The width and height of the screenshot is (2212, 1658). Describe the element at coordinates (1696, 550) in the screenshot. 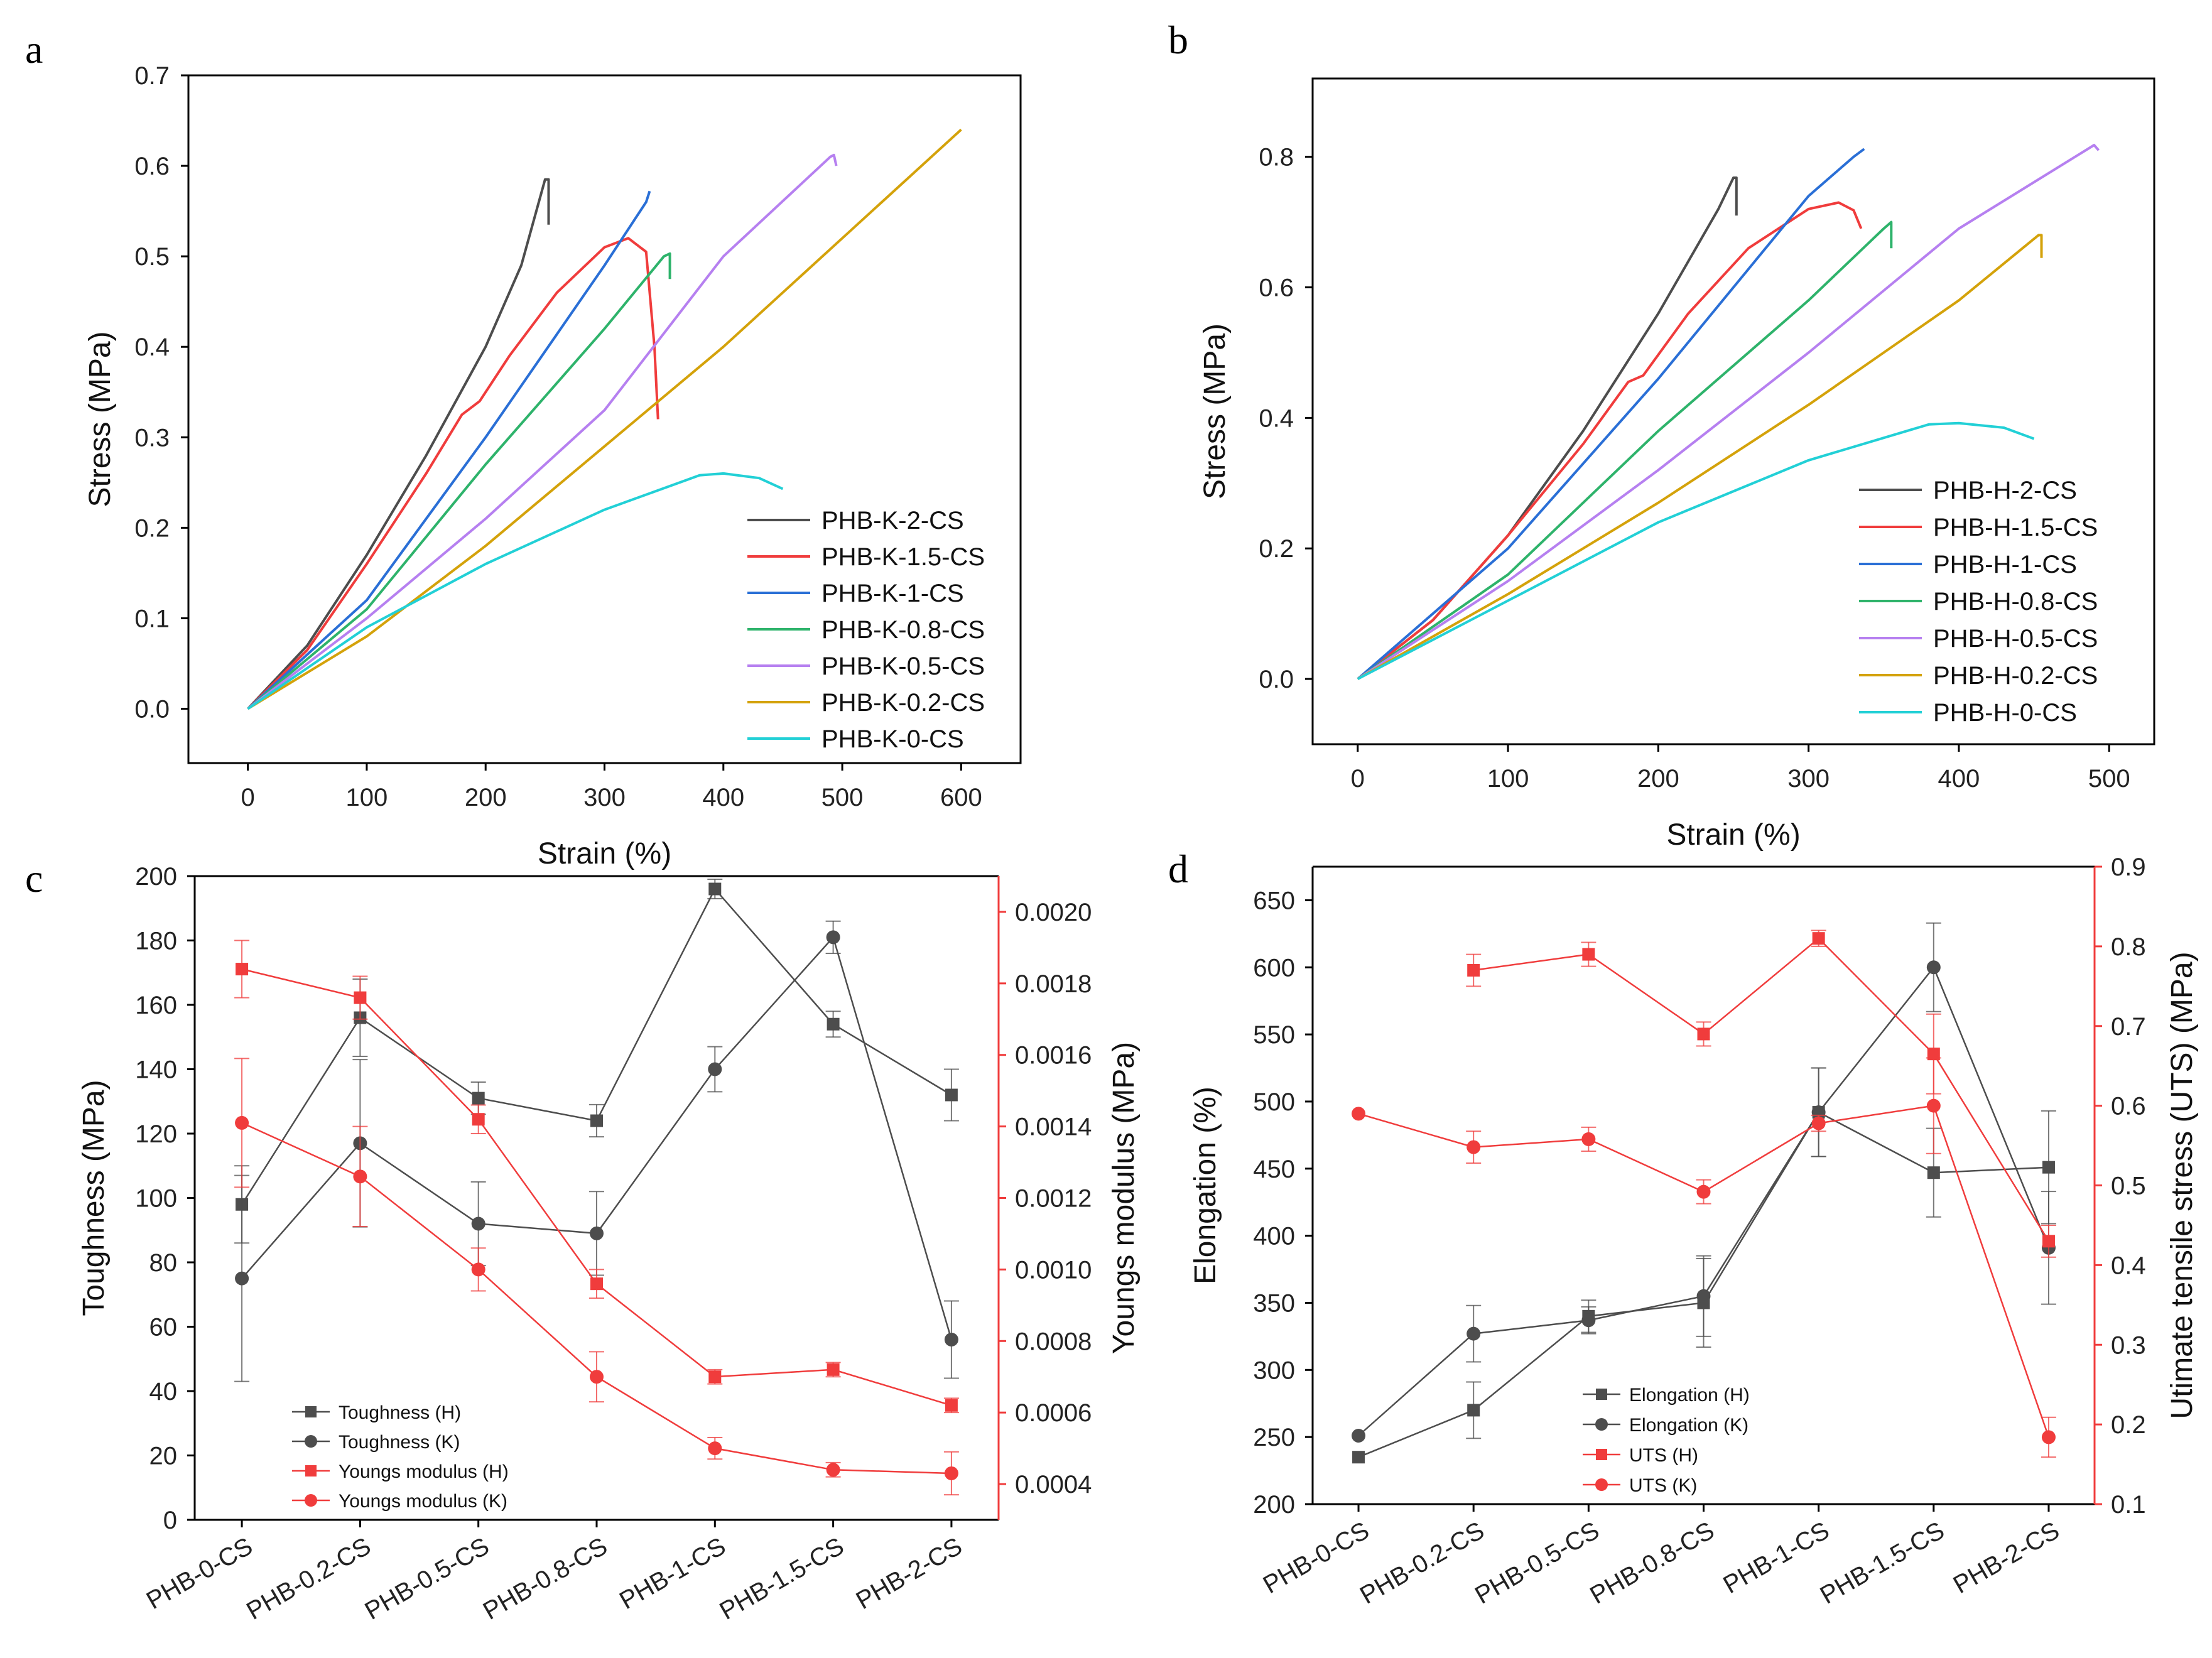

I see `series-line-PHB-H-0-CS` at that location.